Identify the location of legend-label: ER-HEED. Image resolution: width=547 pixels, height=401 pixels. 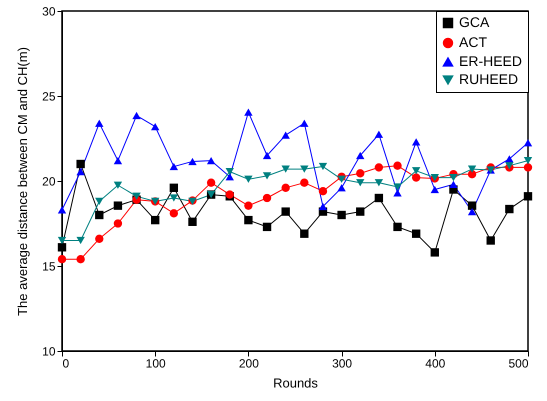
(490, 61).